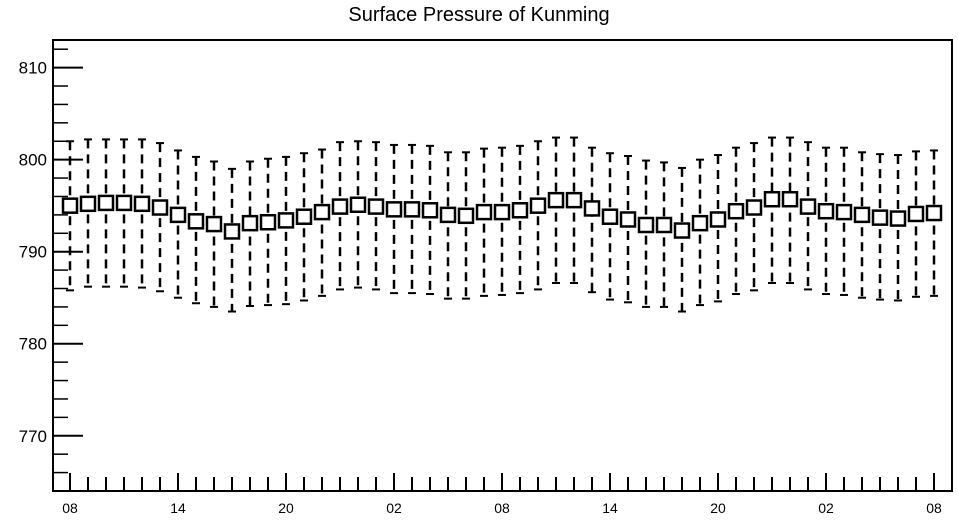  What do you see at coordinates (33, 160) in the screenshot?
I see `y-tick-label: 800` at bounding box center [33, 160].